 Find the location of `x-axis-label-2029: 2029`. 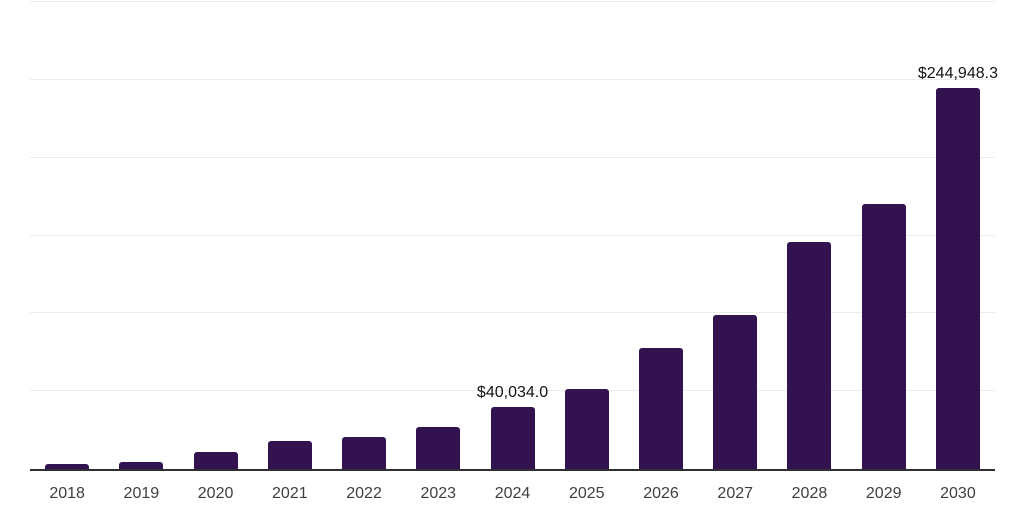

x-axis-label-2029: 2029 is located at coordinates (883, 493).